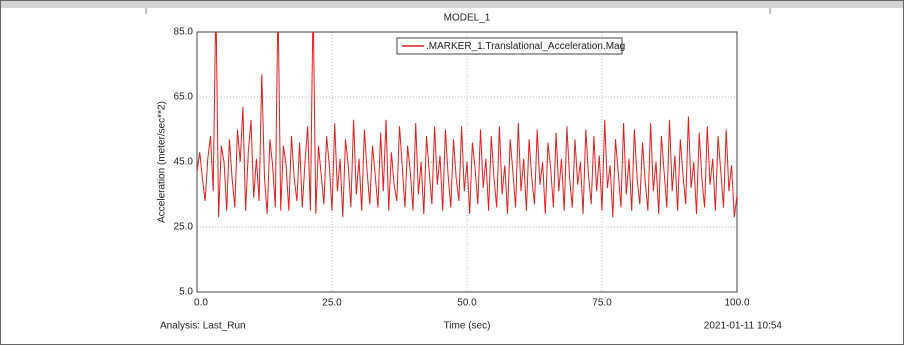 This screenshot has width=904, height=345. What do you see at coordinates (467, 326) in the screenshot?
I see `x-axis-label: Time (sec)` at bounding box center [467, 326].